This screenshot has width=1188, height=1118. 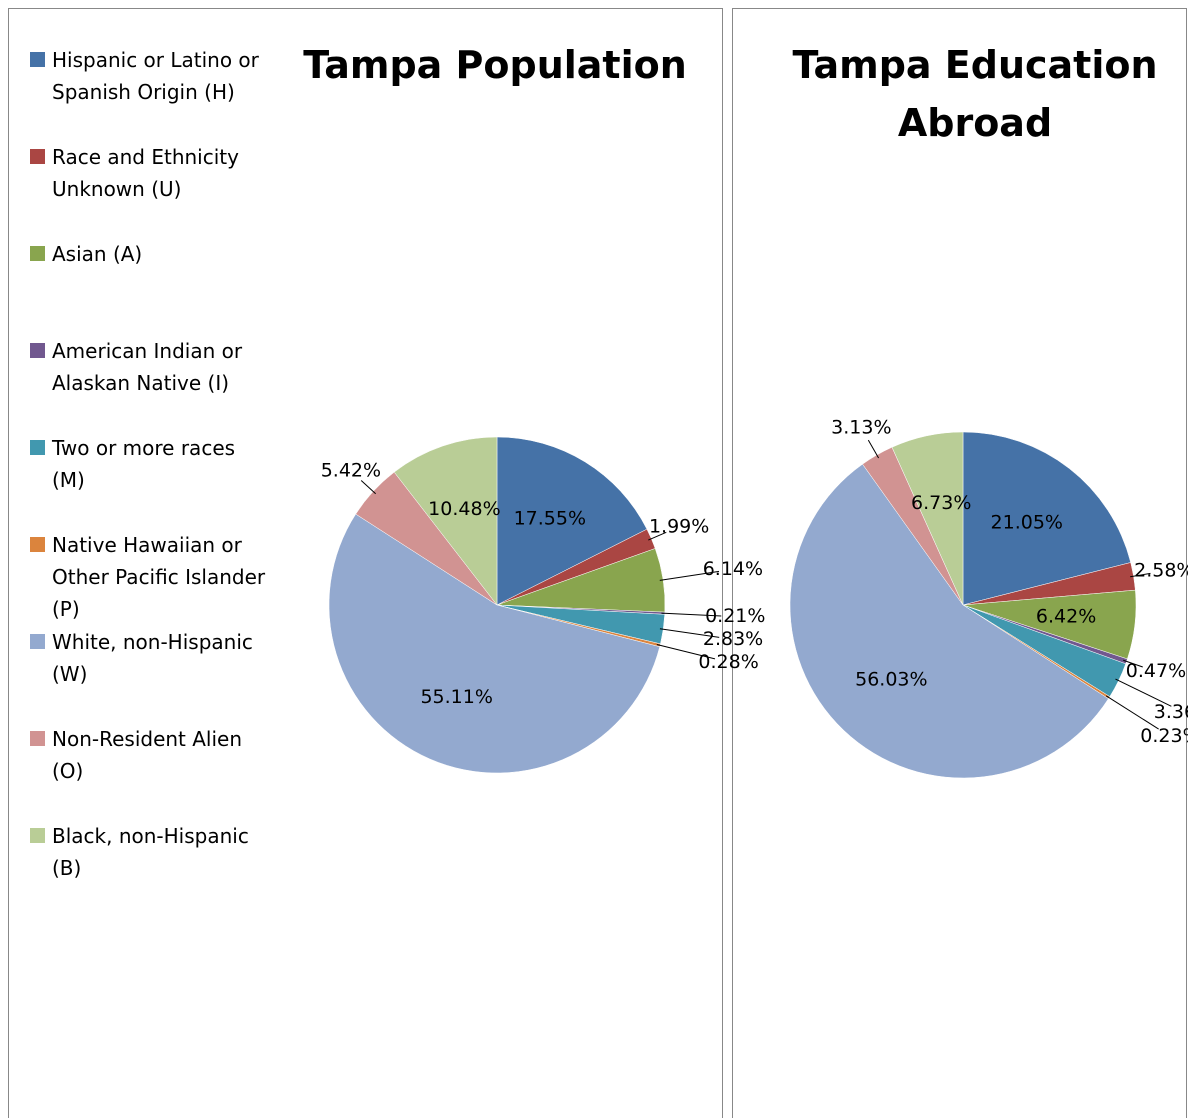 I want to click on data-label: 0.23%, so click(x=1164, y=736).